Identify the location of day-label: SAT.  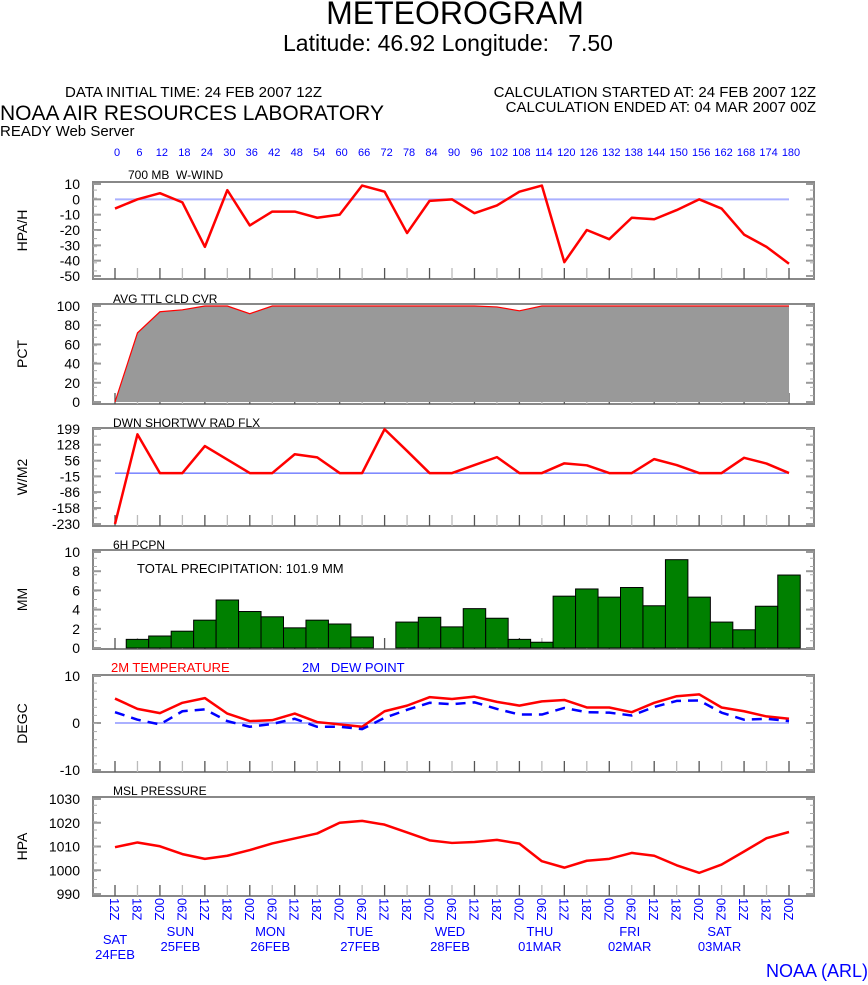
(115, 939).